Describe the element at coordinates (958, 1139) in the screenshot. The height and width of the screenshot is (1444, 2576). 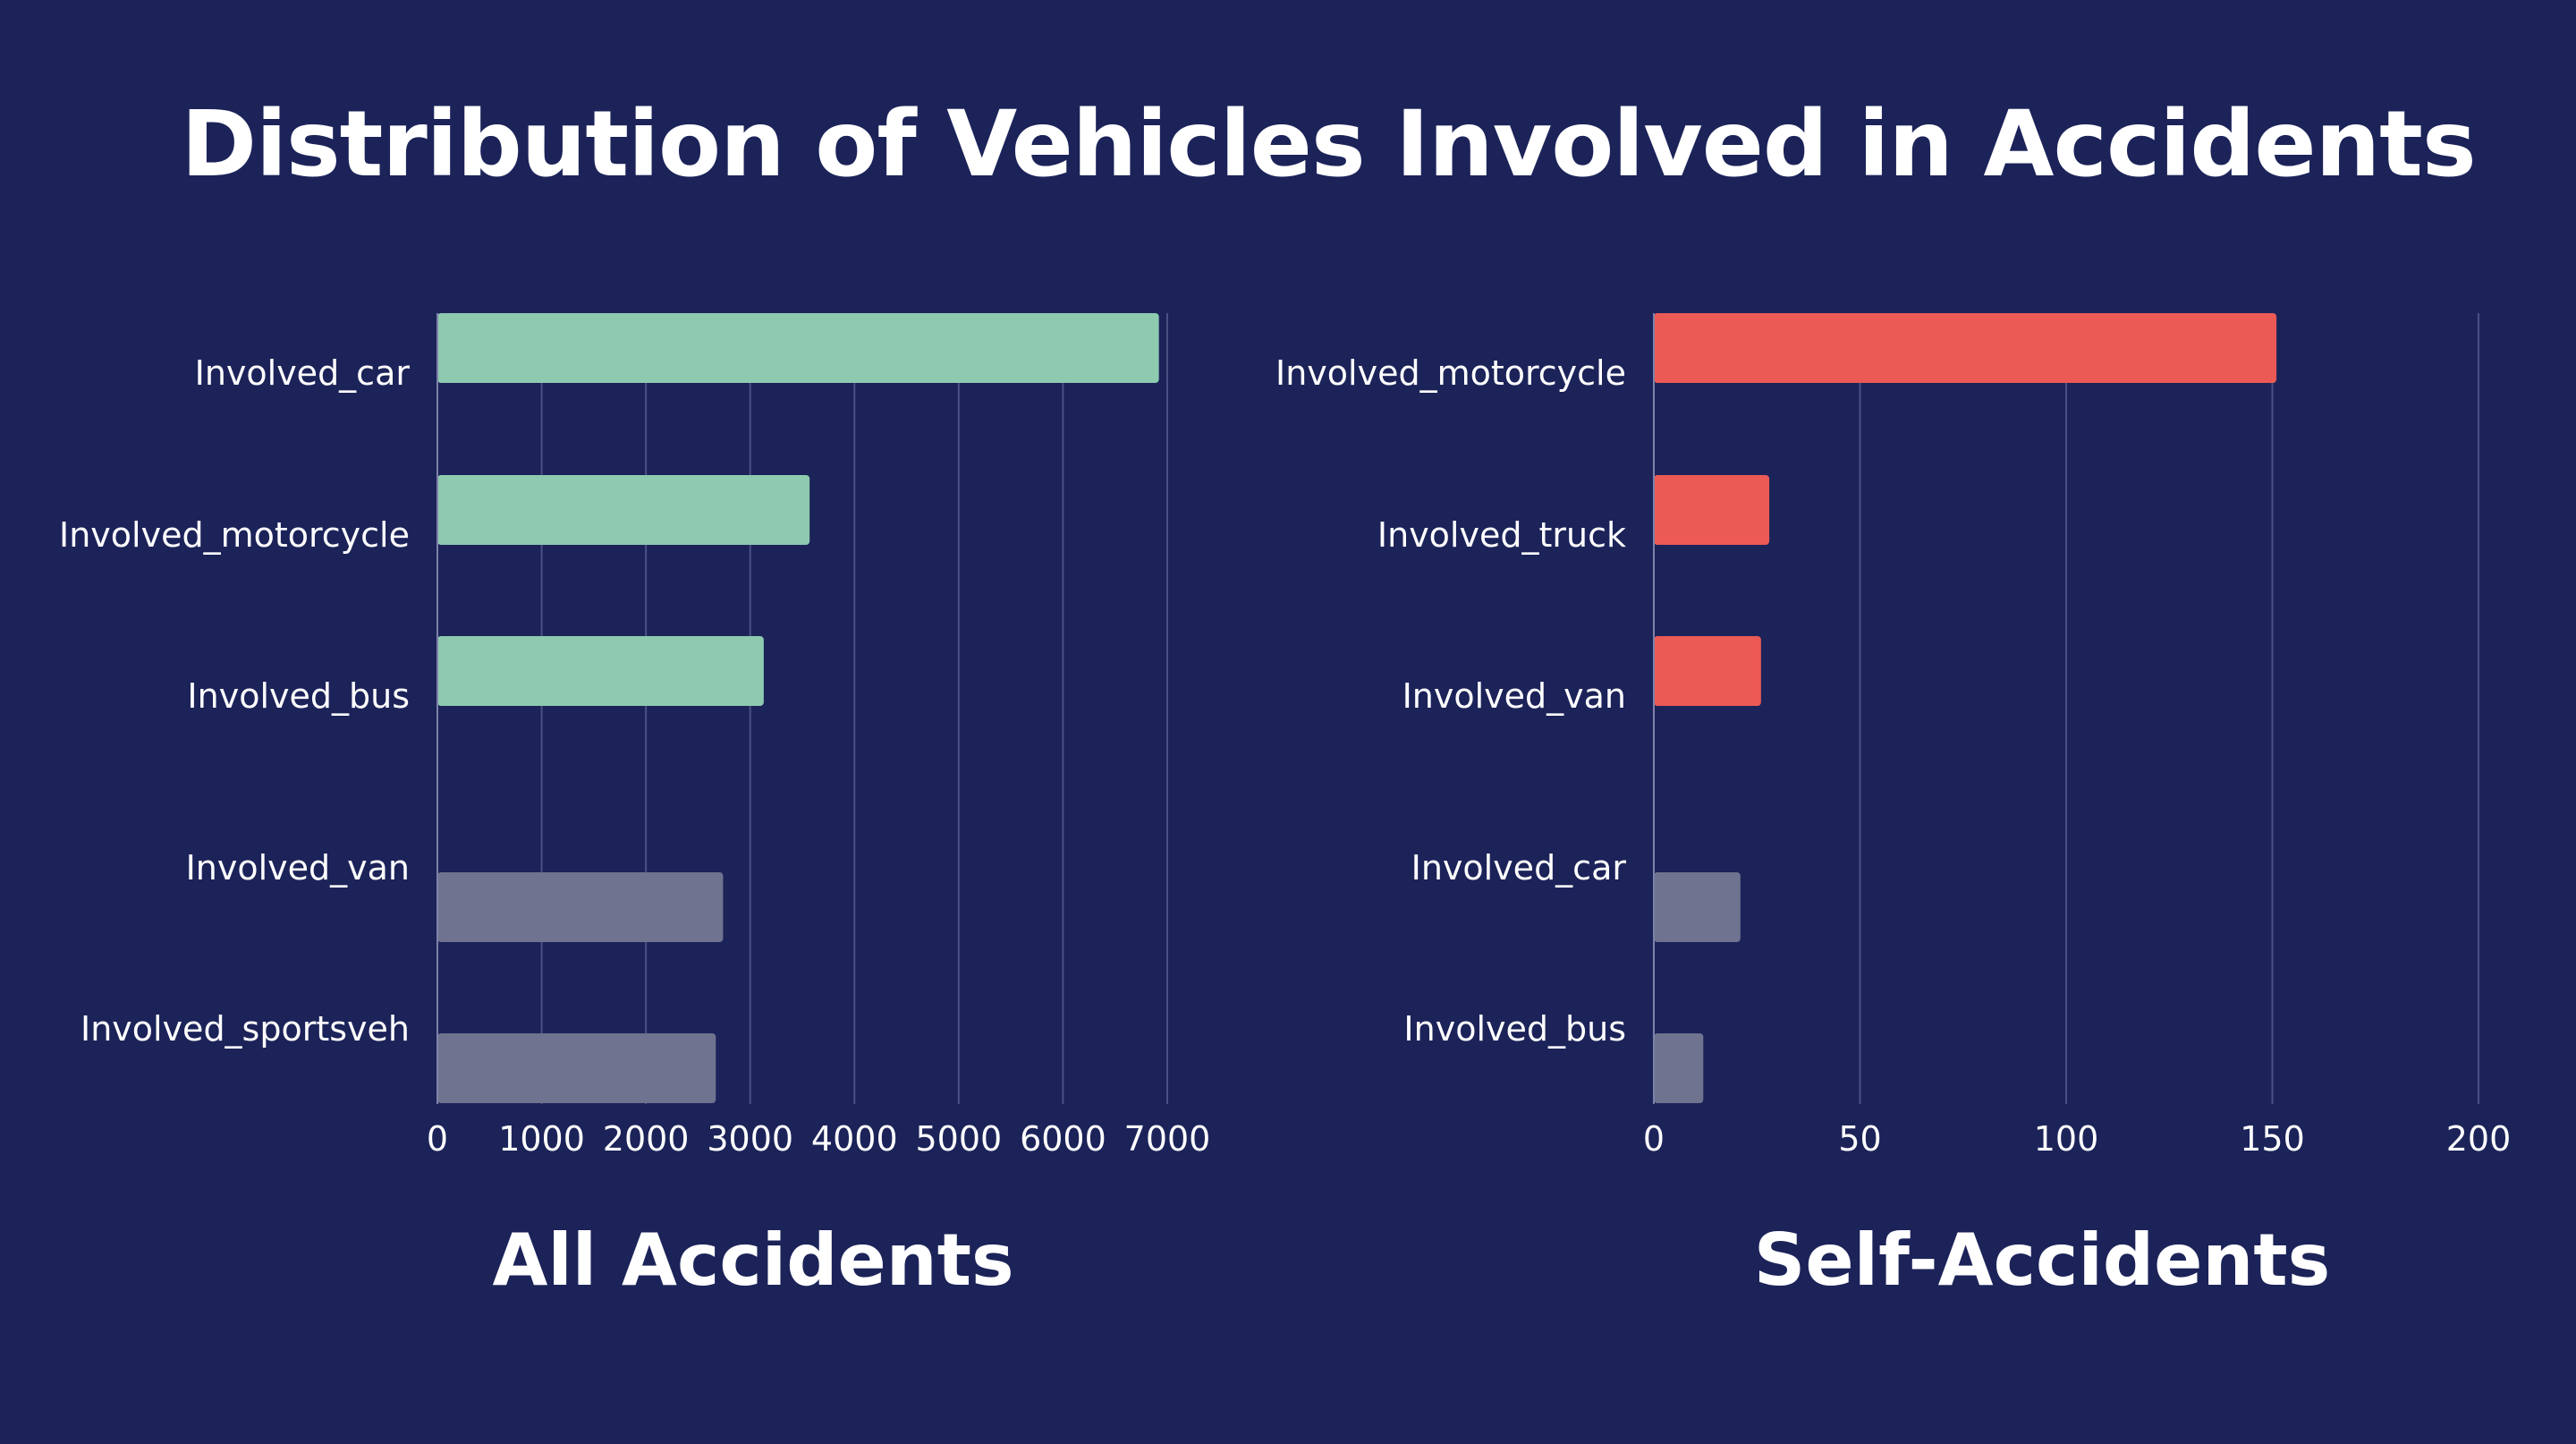
I see `x-tick-label: 5000` at that location.